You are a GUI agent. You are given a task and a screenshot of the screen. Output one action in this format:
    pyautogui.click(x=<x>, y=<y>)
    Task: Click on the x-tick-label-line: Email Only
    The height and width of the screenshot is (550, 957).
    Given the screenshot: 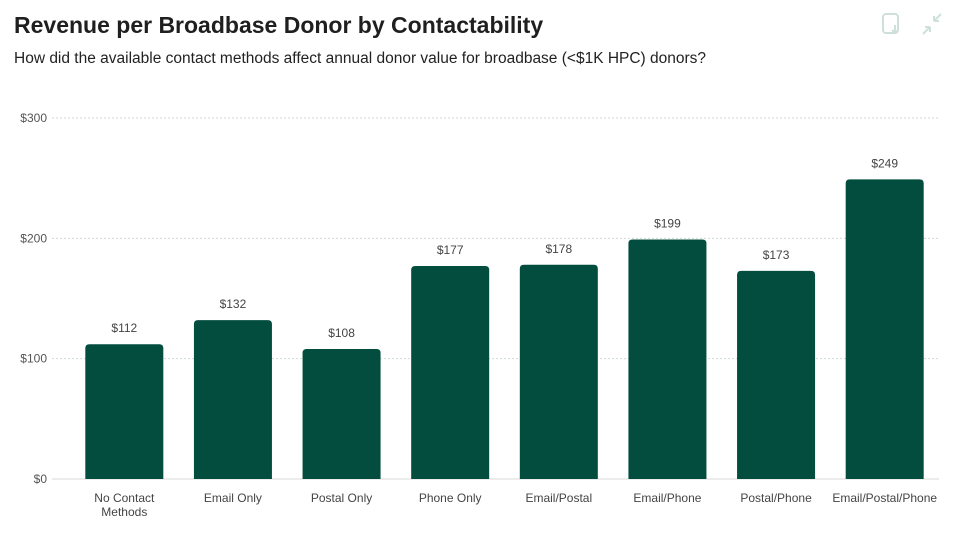 What is the action you would take?
    pyautogui.click(x=233, y=498)
    